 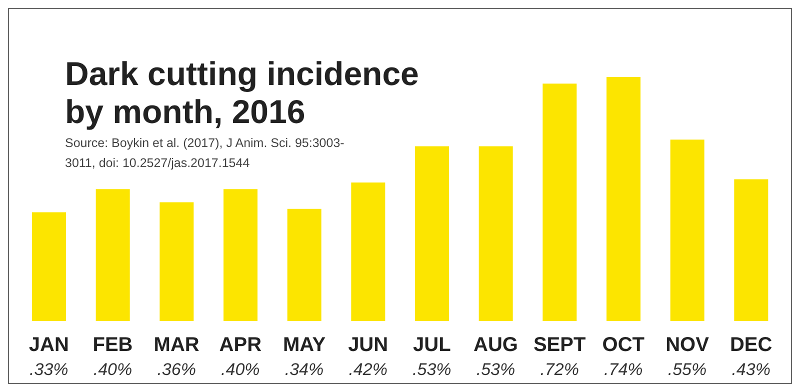 What do you see at coordinates (751, 345) in the screenshot?
I see `x-tick-label: DEC` at bounding box center [751, 345].